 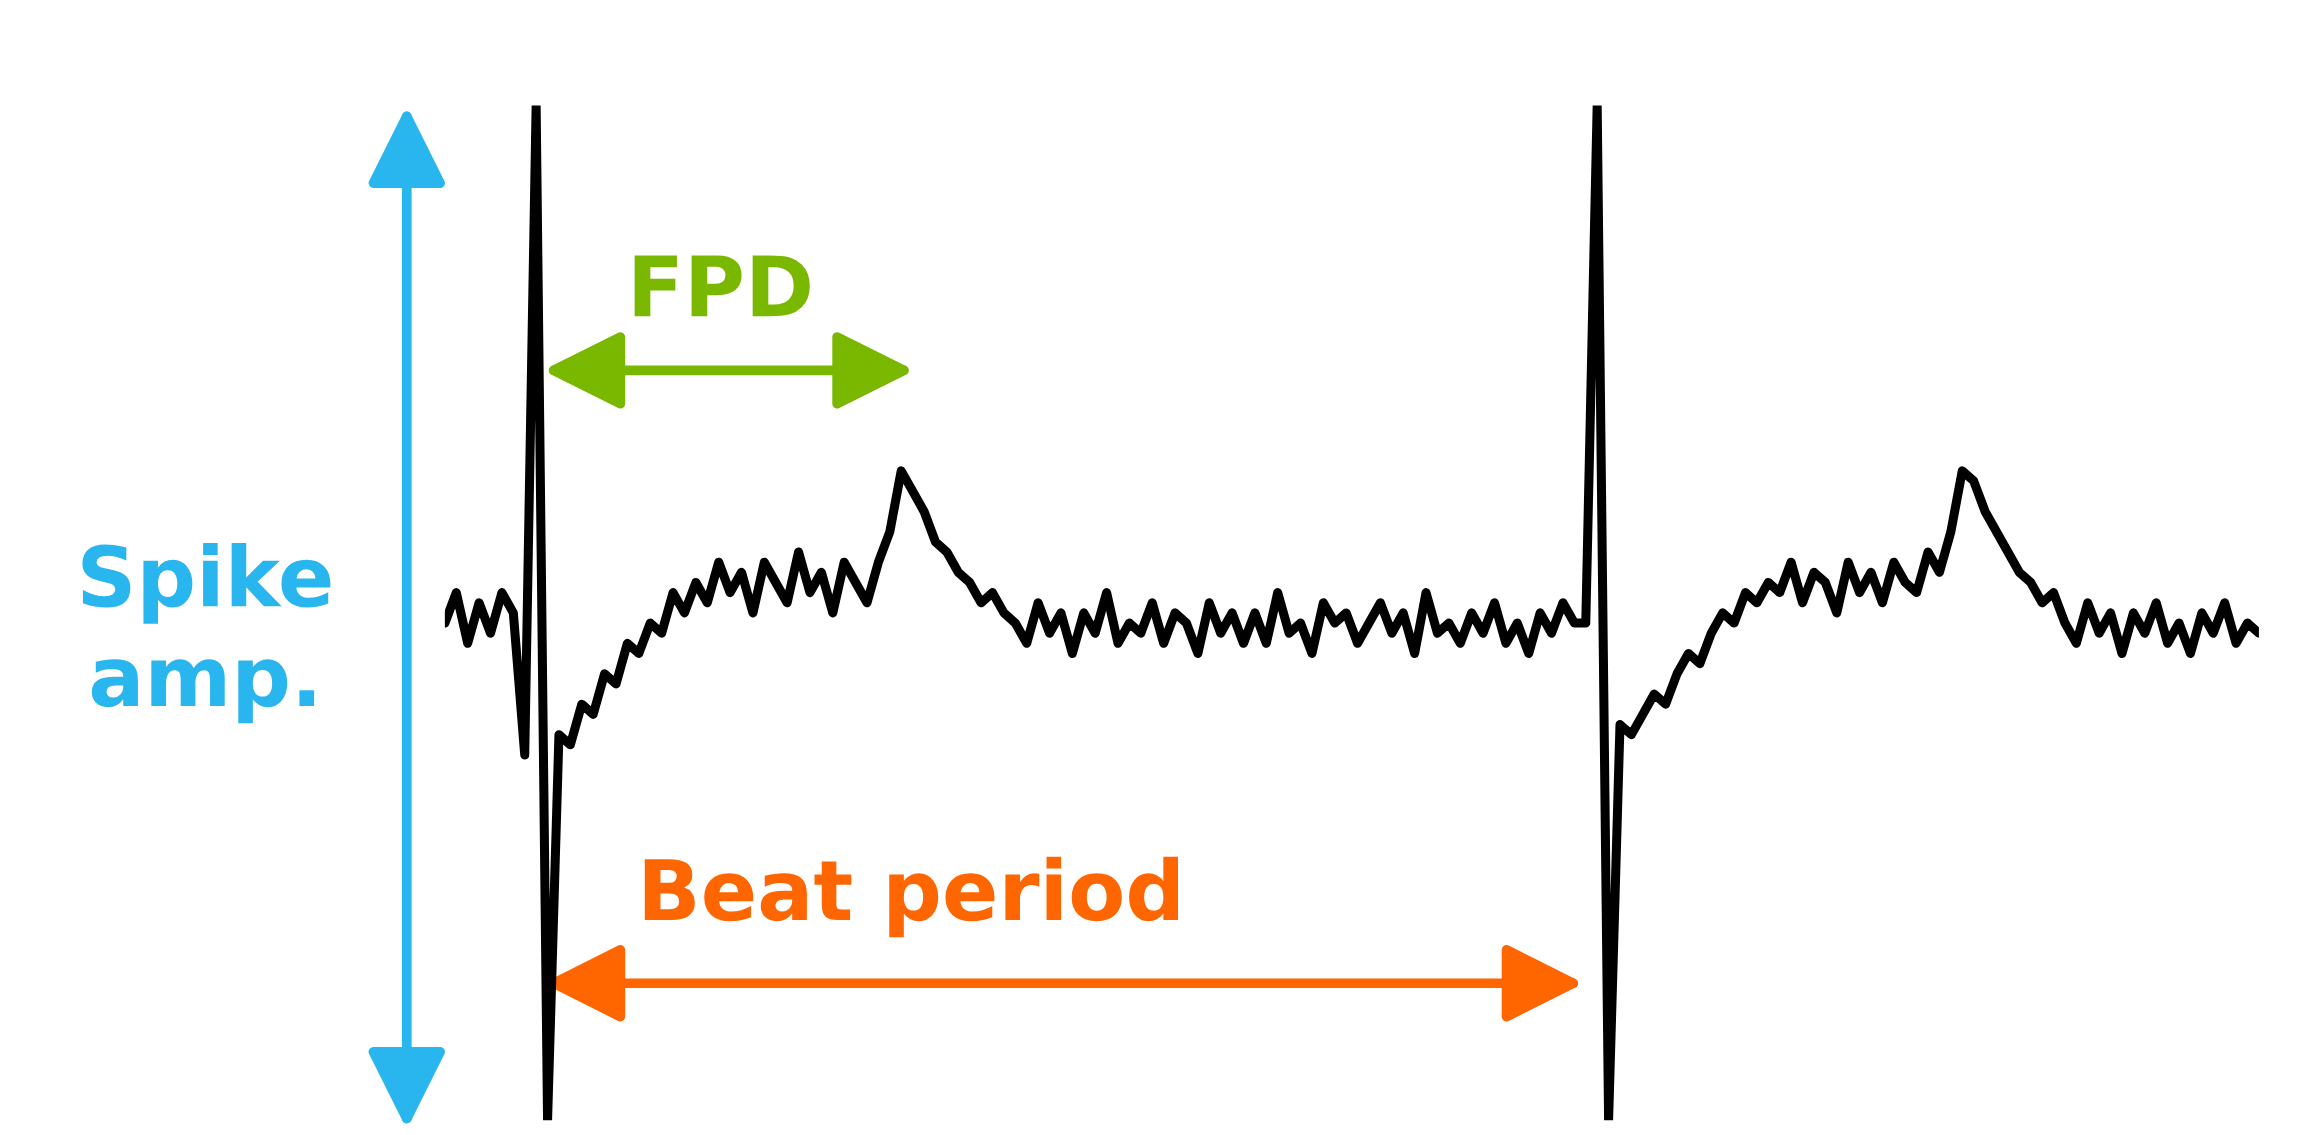 What do you see at coordinates (911, 897) in the screenshot?
I see `annotation: Beat period` at bounding box center [911, 897].